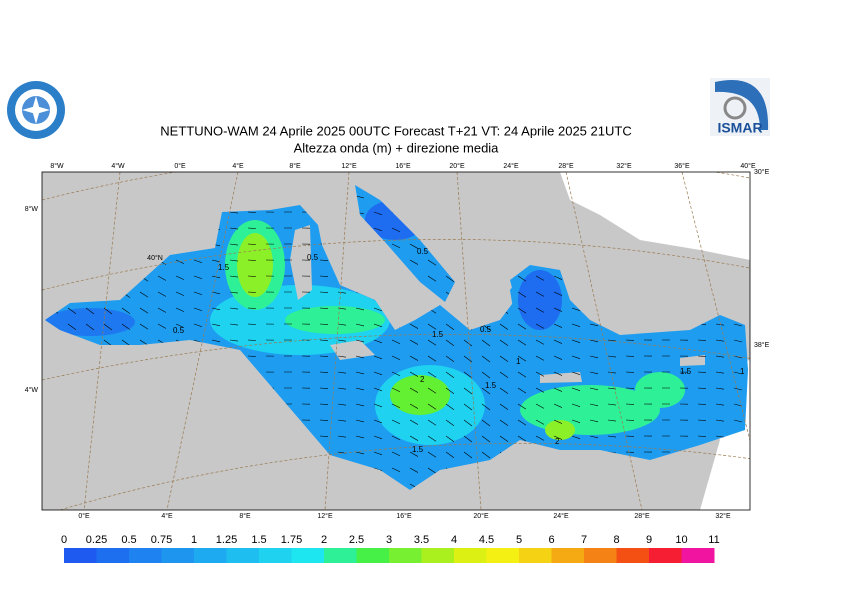 The width and height of the screenshot is (842, 601). Describe the element at coordinates (762, 345) in the screenshot. I see `lat-label: 38°E` at that location.